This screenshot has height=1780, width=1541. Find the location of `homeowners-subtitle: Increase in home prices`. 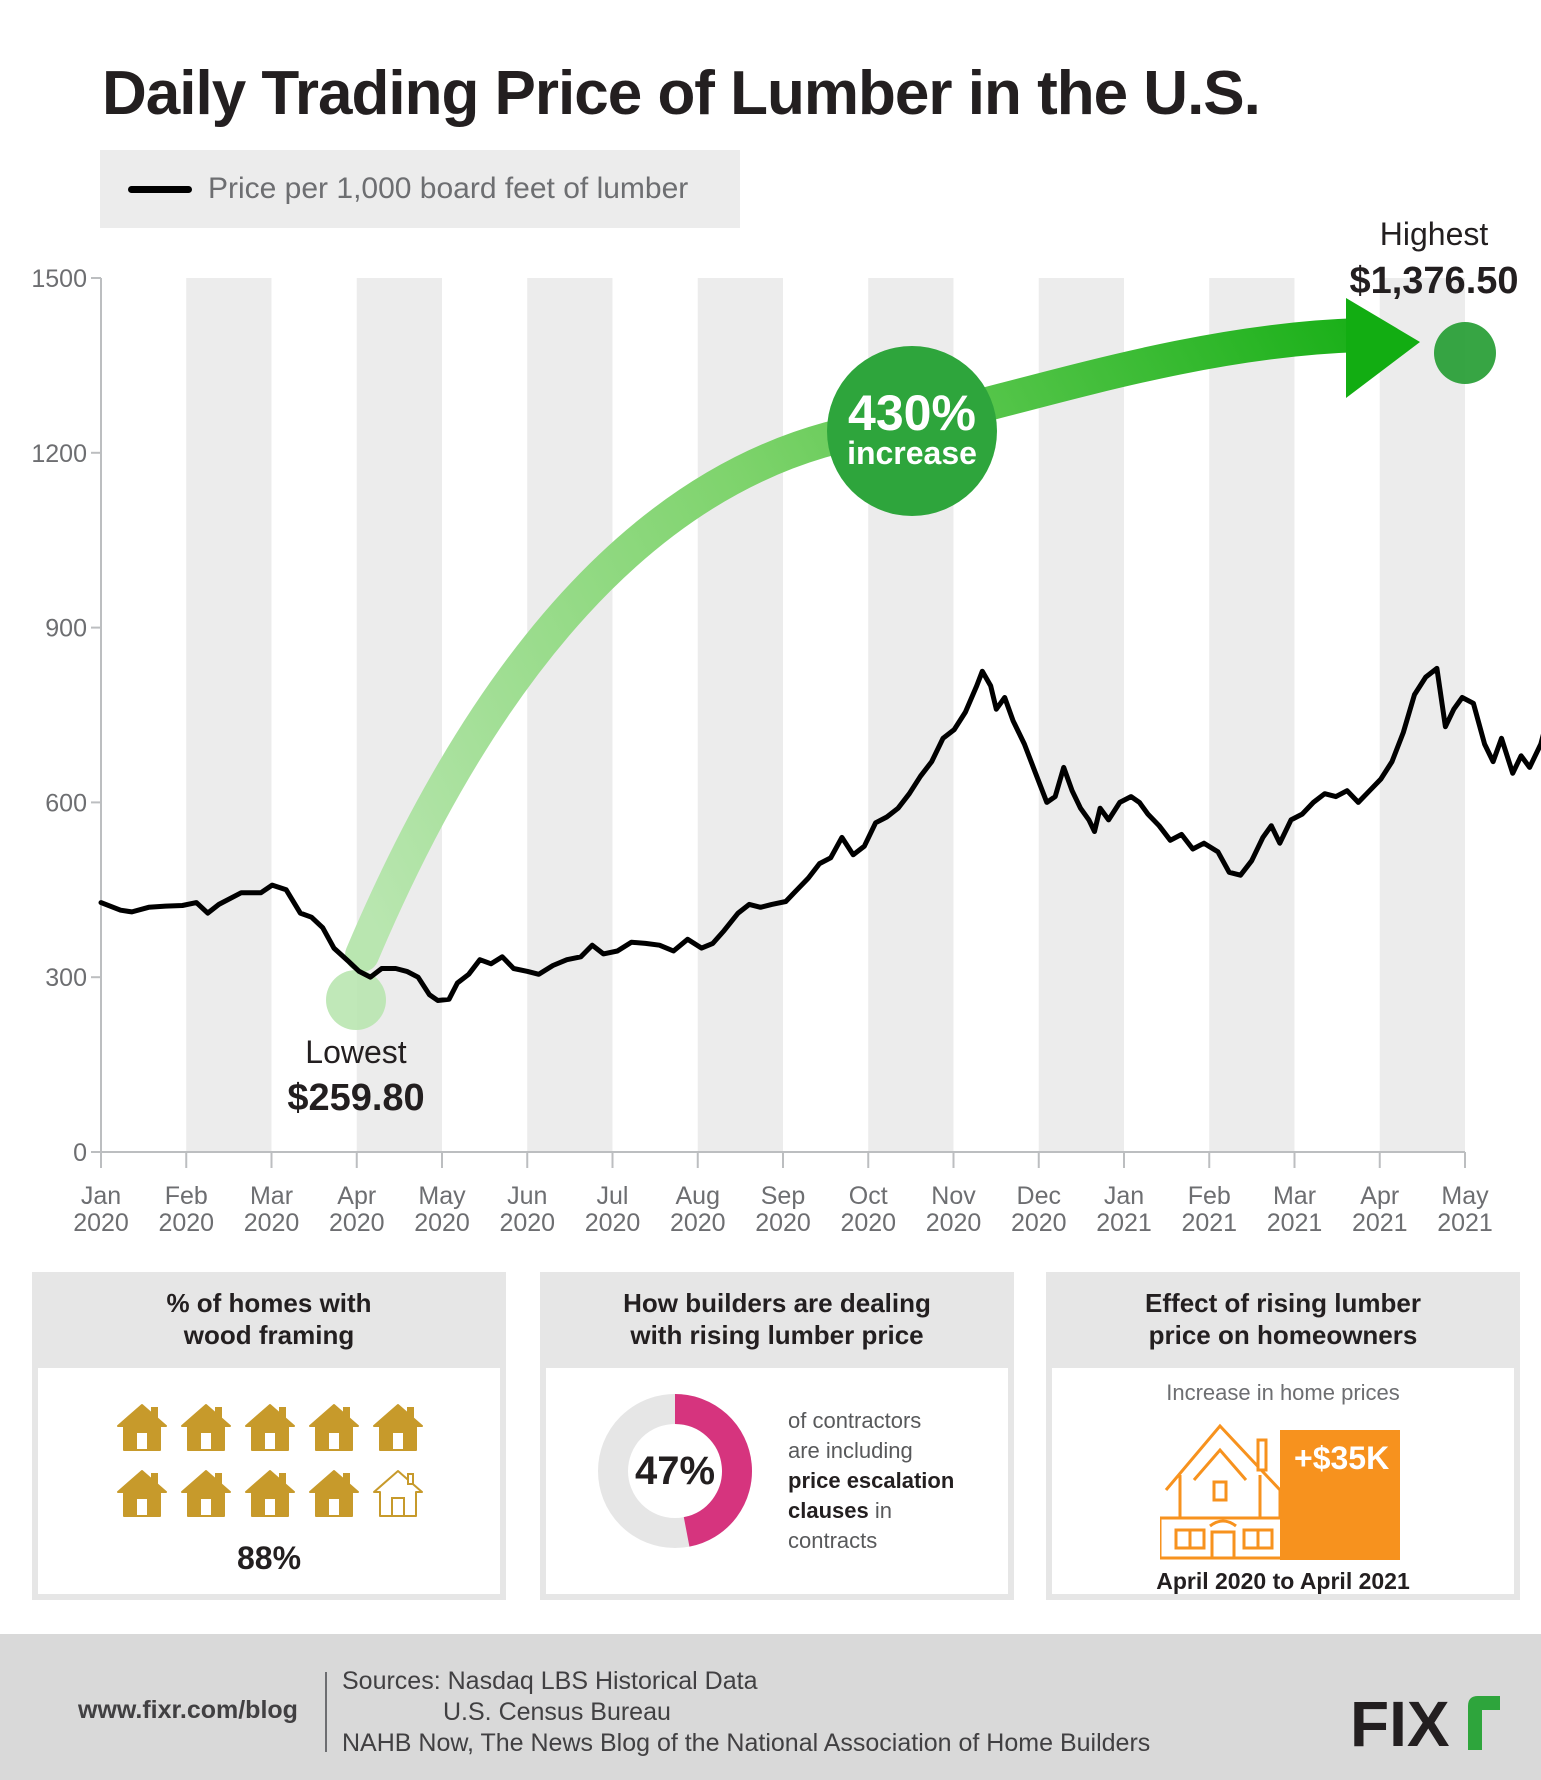

homeowners-subtitle: Increase in home prices is located at coordinates (1283, 1392).